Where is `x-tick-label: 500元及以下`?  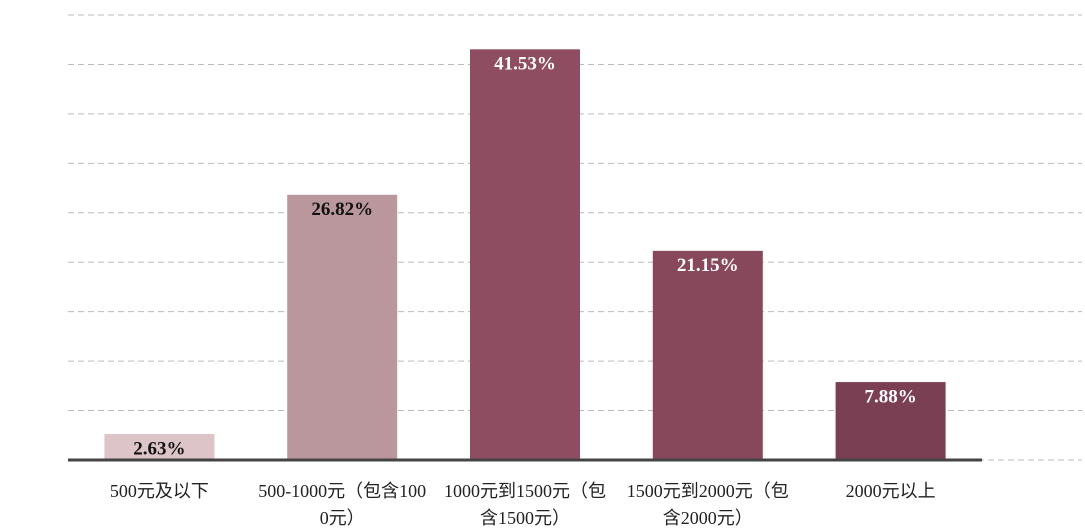 x-tick-label: 500元及以下 is located at coordinates (159, 491).